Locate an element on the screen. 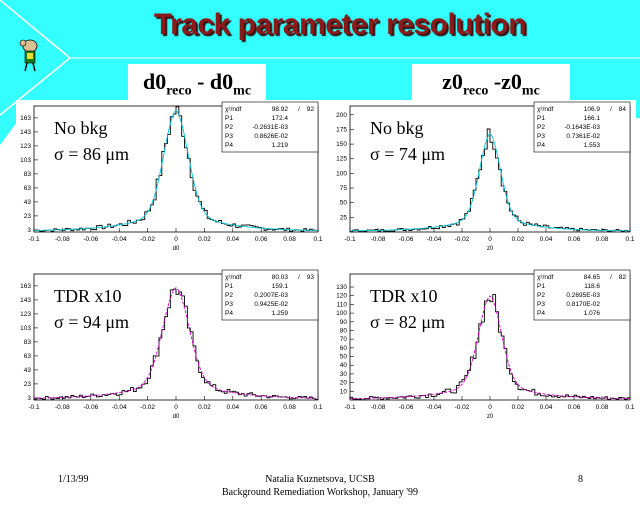 The height and width of the screenshot is (512, 640). stats-value: 0.2695E-03 is located at coordinates (583, 295).